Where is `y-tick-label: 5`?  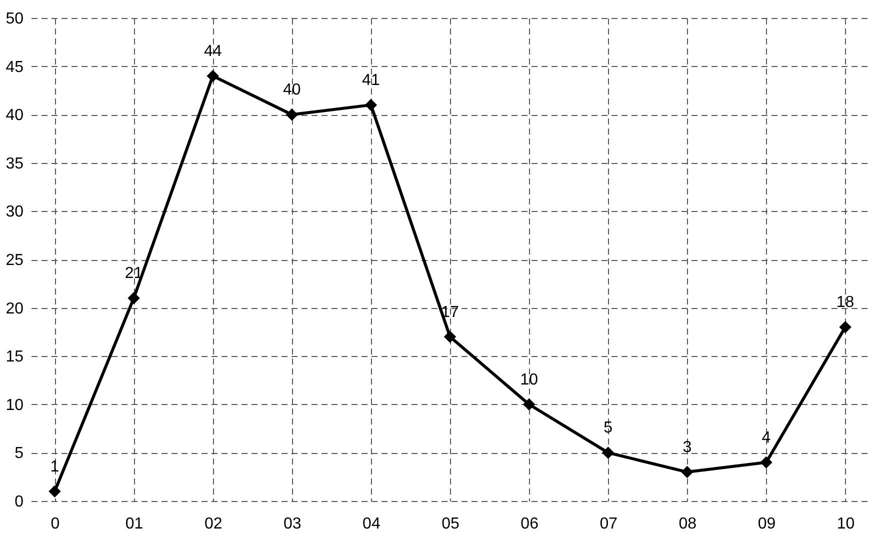
y-tick-label: 5 is located at coordinates (19, 453).